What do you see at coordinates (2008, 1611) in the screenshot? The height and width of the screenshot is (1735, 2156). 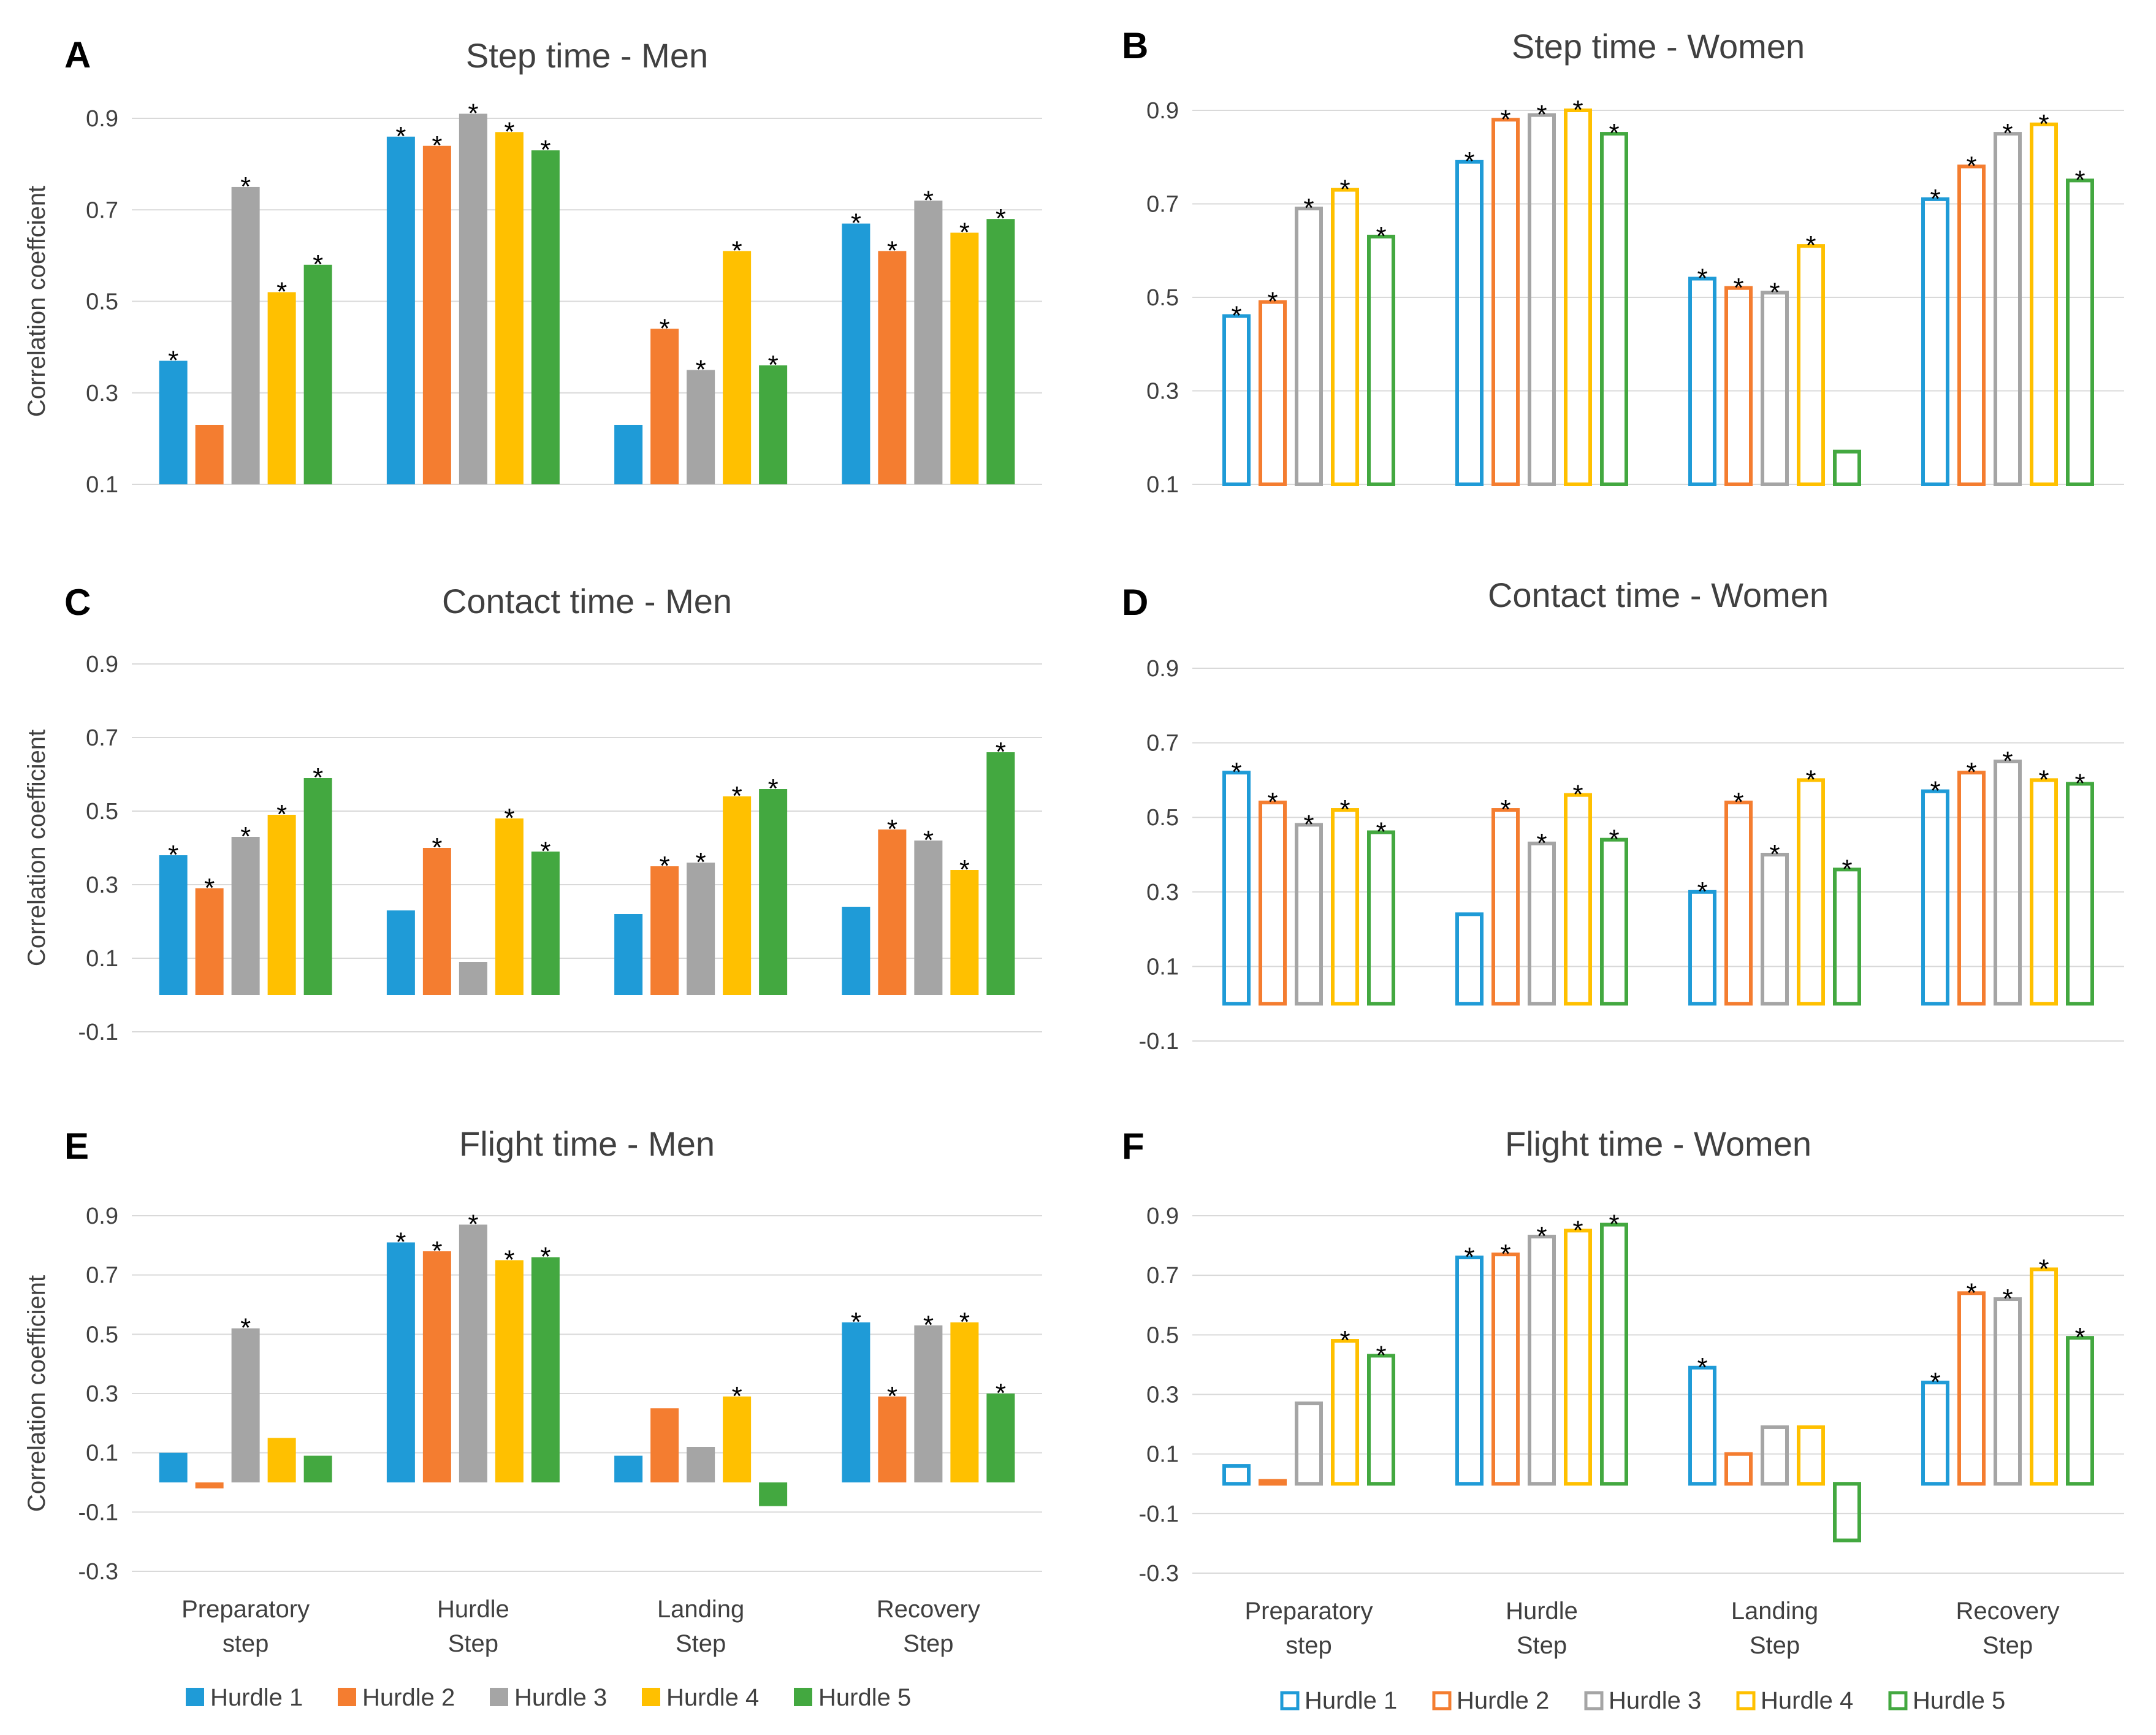 I see `category-label-line: Recovery` at bounding box center [2008, 1611].